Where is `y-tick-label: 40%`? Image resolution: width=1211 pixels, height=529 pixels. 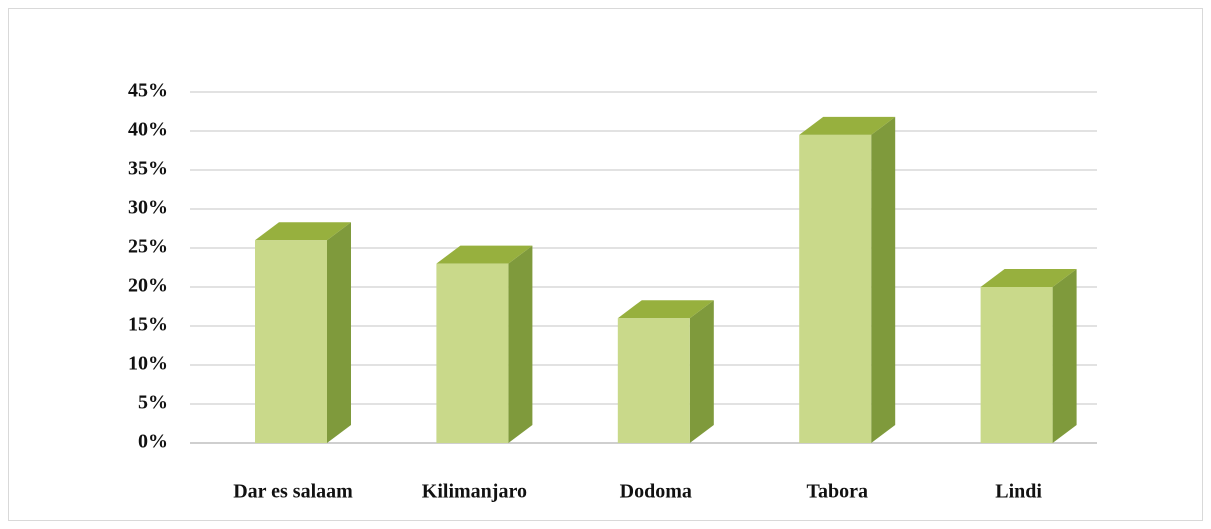 y-tick-label: 40% is located at coordinates (148, 130).